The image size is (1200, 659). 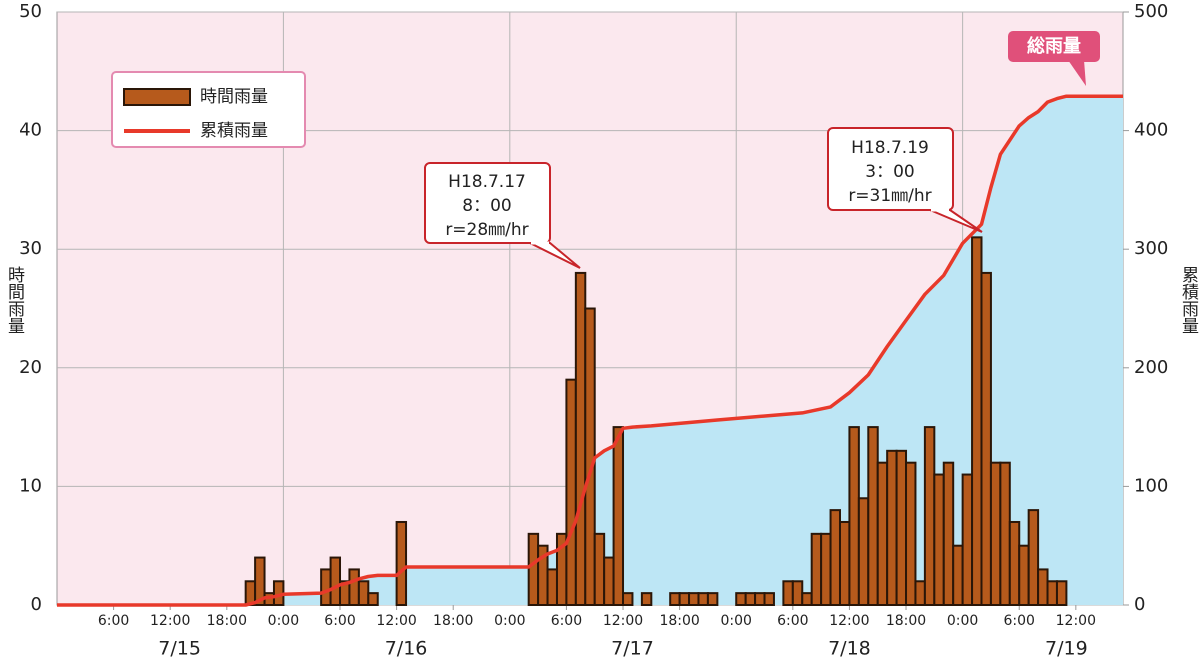 I want to click on callout-text: H18.7.17, so click(x=487, y=182).